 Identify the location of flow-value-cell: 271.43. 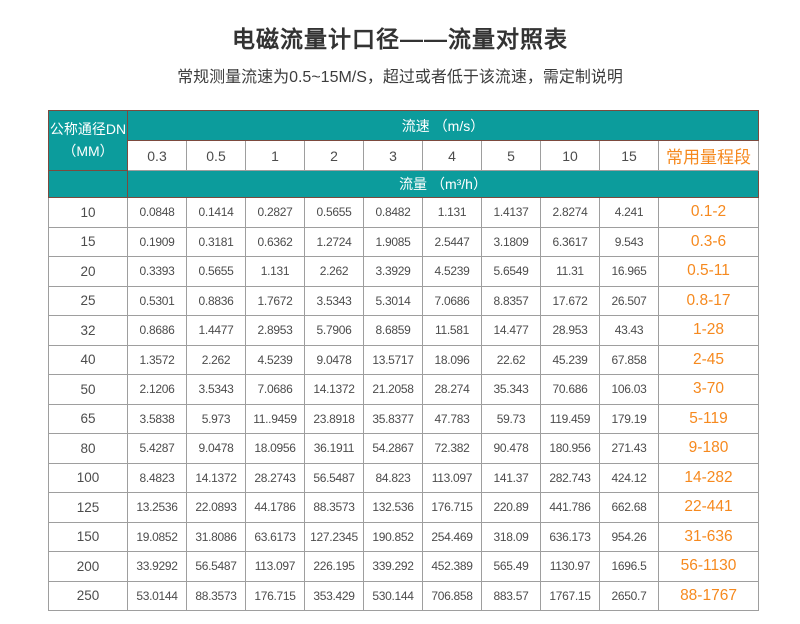
(629, 448).